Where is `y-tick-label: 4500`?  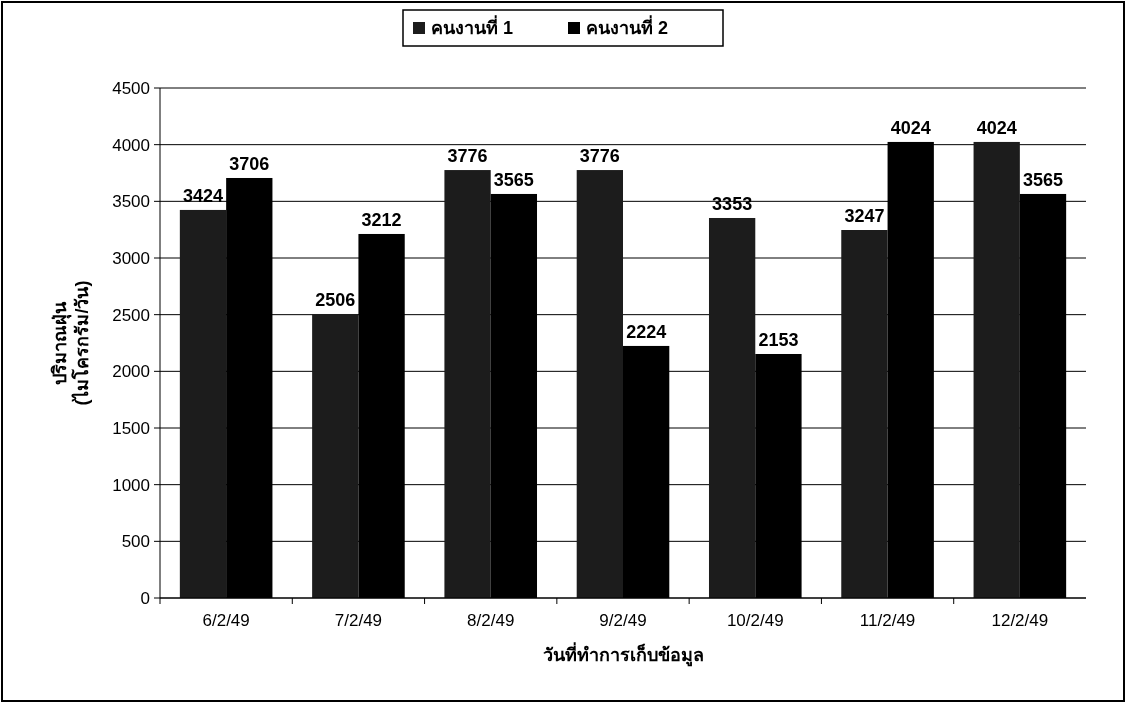
y-tick-label: 4500 is located at coordinates (131, 88).